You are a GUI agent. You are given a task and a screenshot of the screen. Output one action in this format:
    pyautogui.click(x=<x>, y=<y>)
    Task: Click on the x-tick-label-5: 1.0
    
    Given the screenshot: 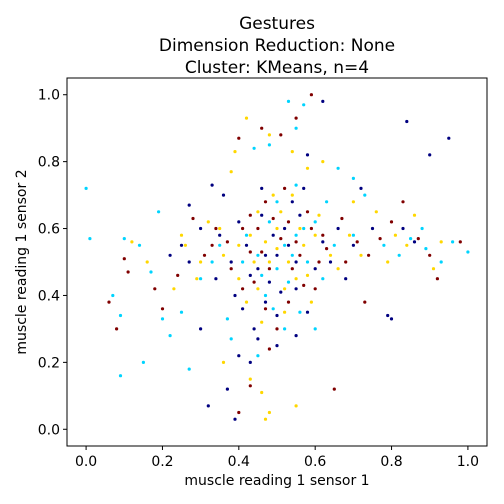 What is the action you would take?
    pyautogui.click(x=468, y=462)
    